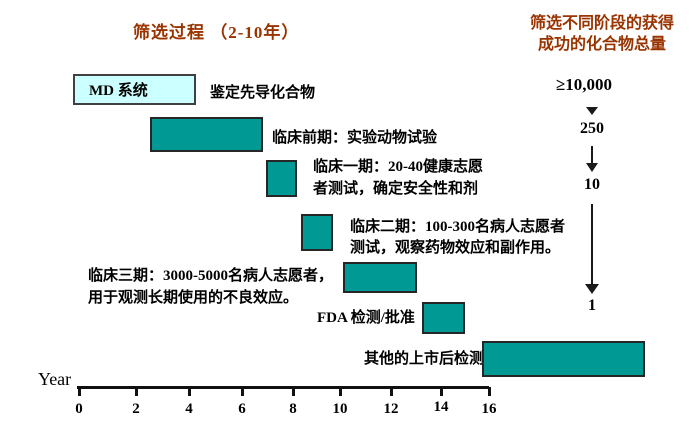 The height and width of the screenshot is (439, 698). Describe the element at coordinates (601, 44) in the screenshot. I see `yield-title-line2: 成功的化合物总量` at that location.